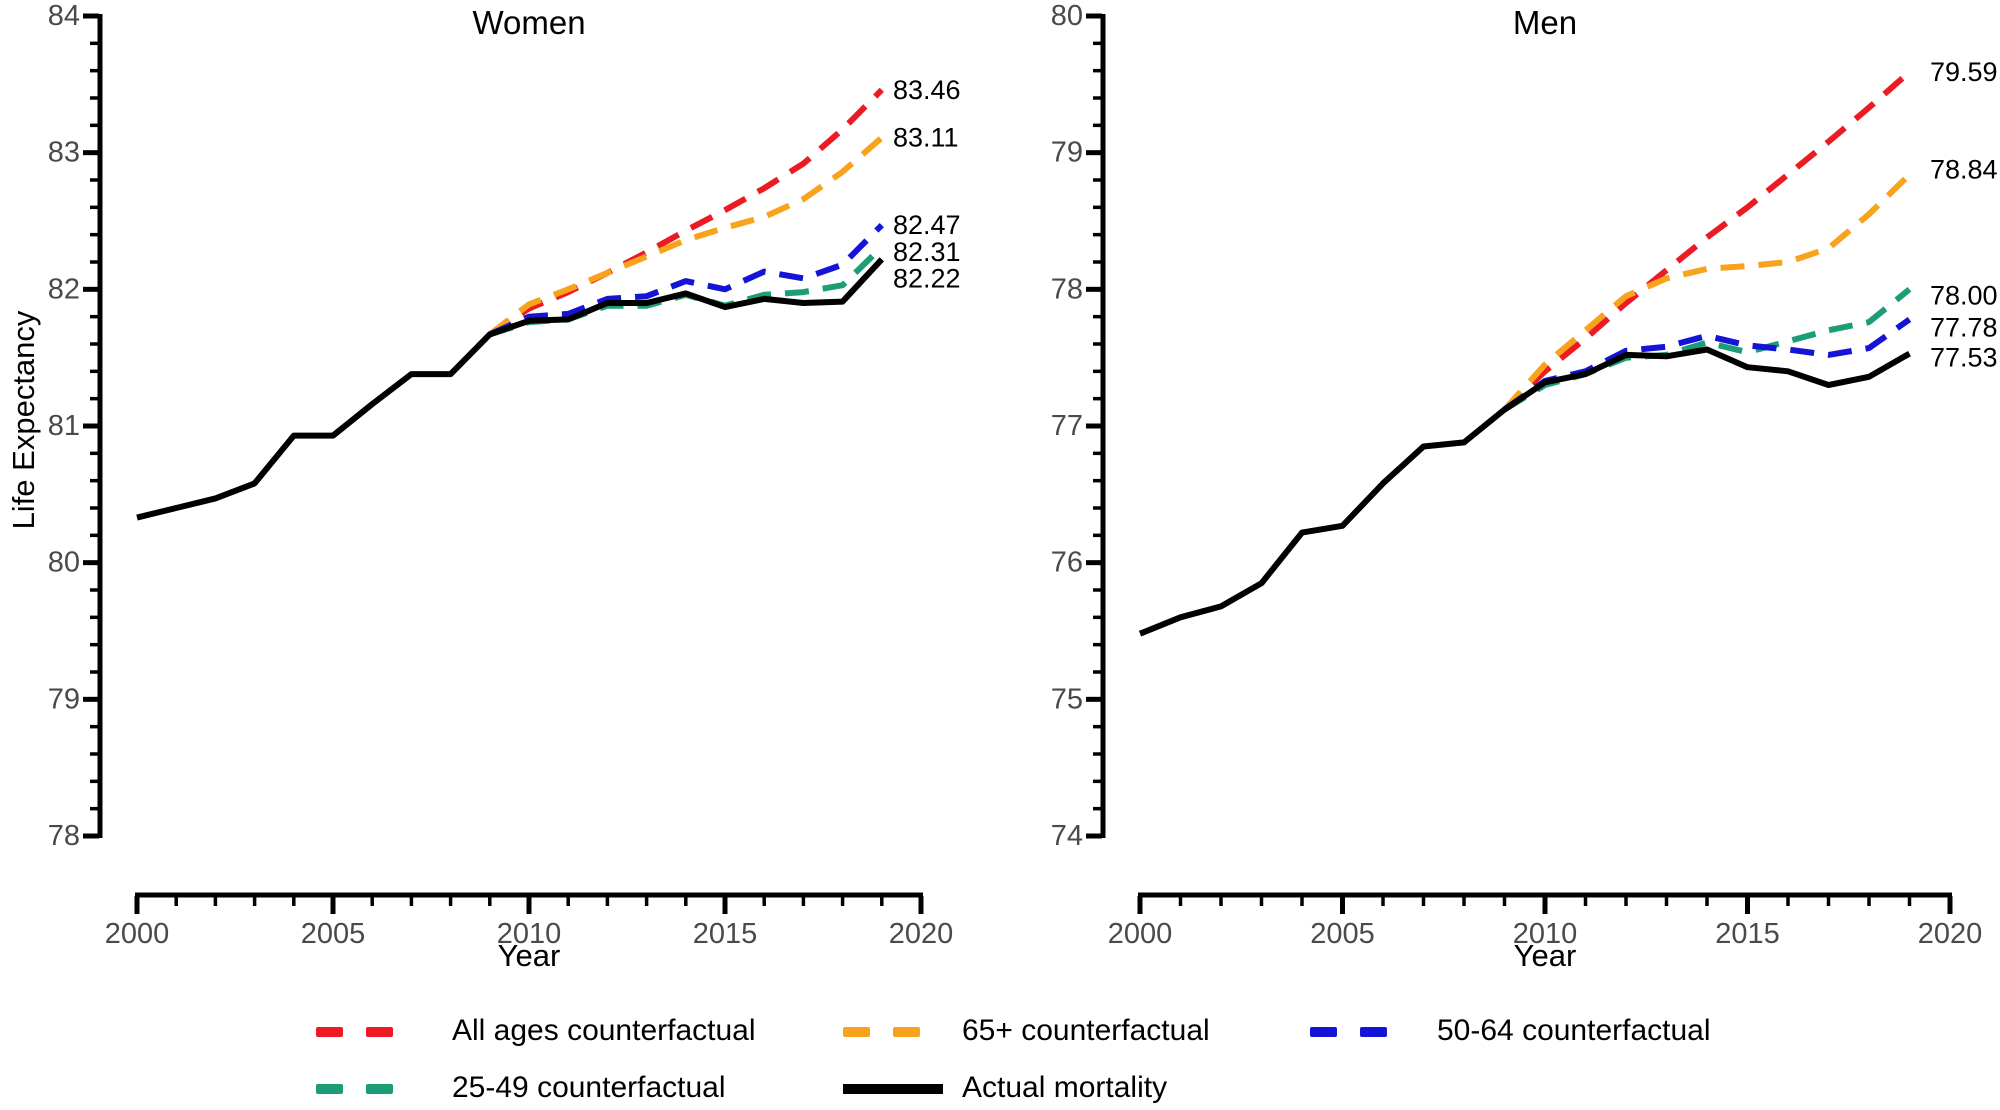  I want to click on y-tick-label: 81, so click(64, 426).